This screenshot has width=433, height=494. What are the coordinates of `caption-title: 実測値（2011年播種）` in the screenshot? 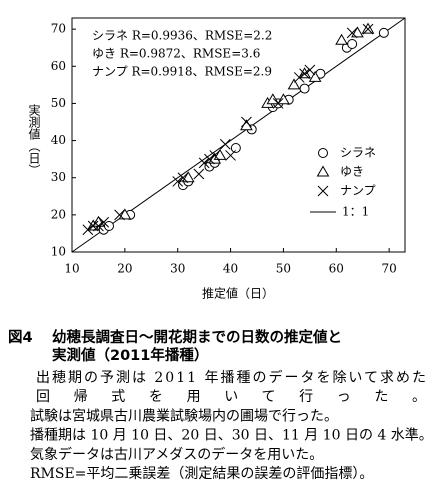 It's located at (130, 355).